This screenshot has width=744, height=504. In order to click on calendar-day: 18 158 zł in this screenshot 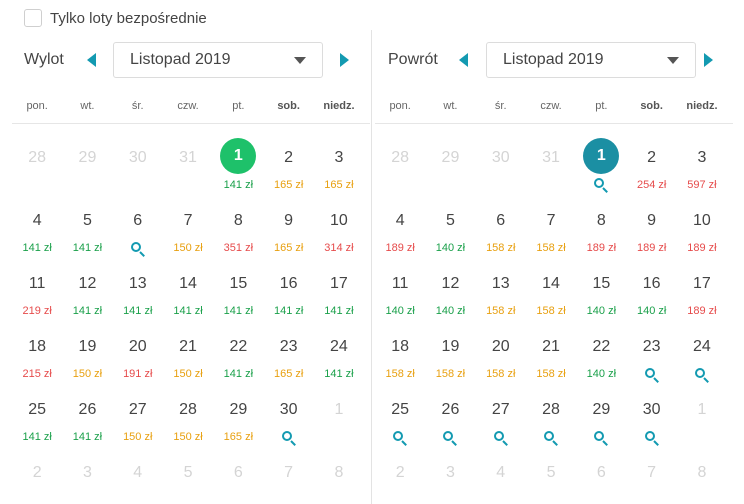, I will do `click(400, 358)`.